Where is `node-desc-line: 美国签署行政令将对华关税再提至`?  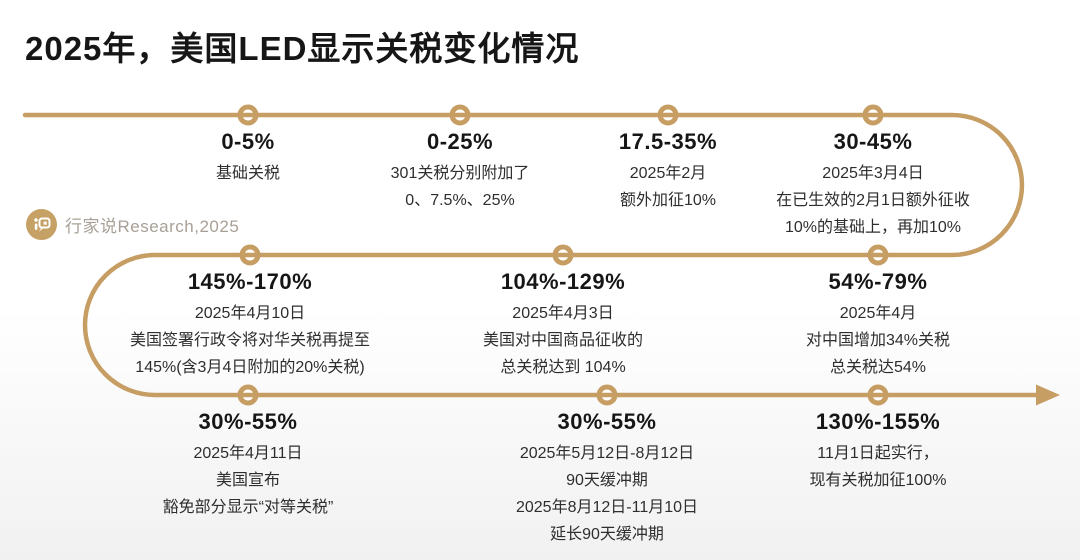 node-desc-line: 美国签署行政令将对华关税再提至 is located at coordinates (249, 340).